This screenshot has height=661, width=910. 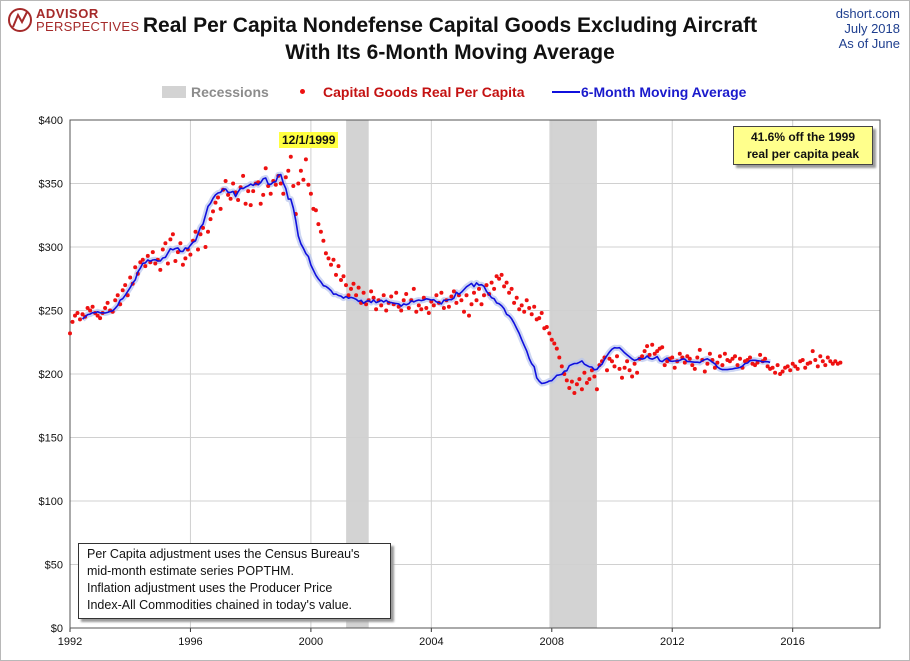 I want to click on y-tick-label: $400, so click(x=51, y=121).